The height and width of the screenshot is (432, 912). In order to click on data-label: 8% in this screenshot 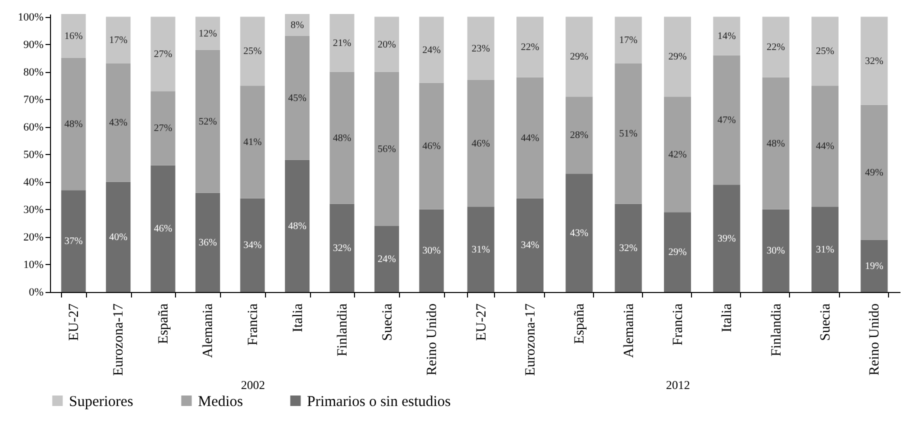, I will do `click(297, 26)`.